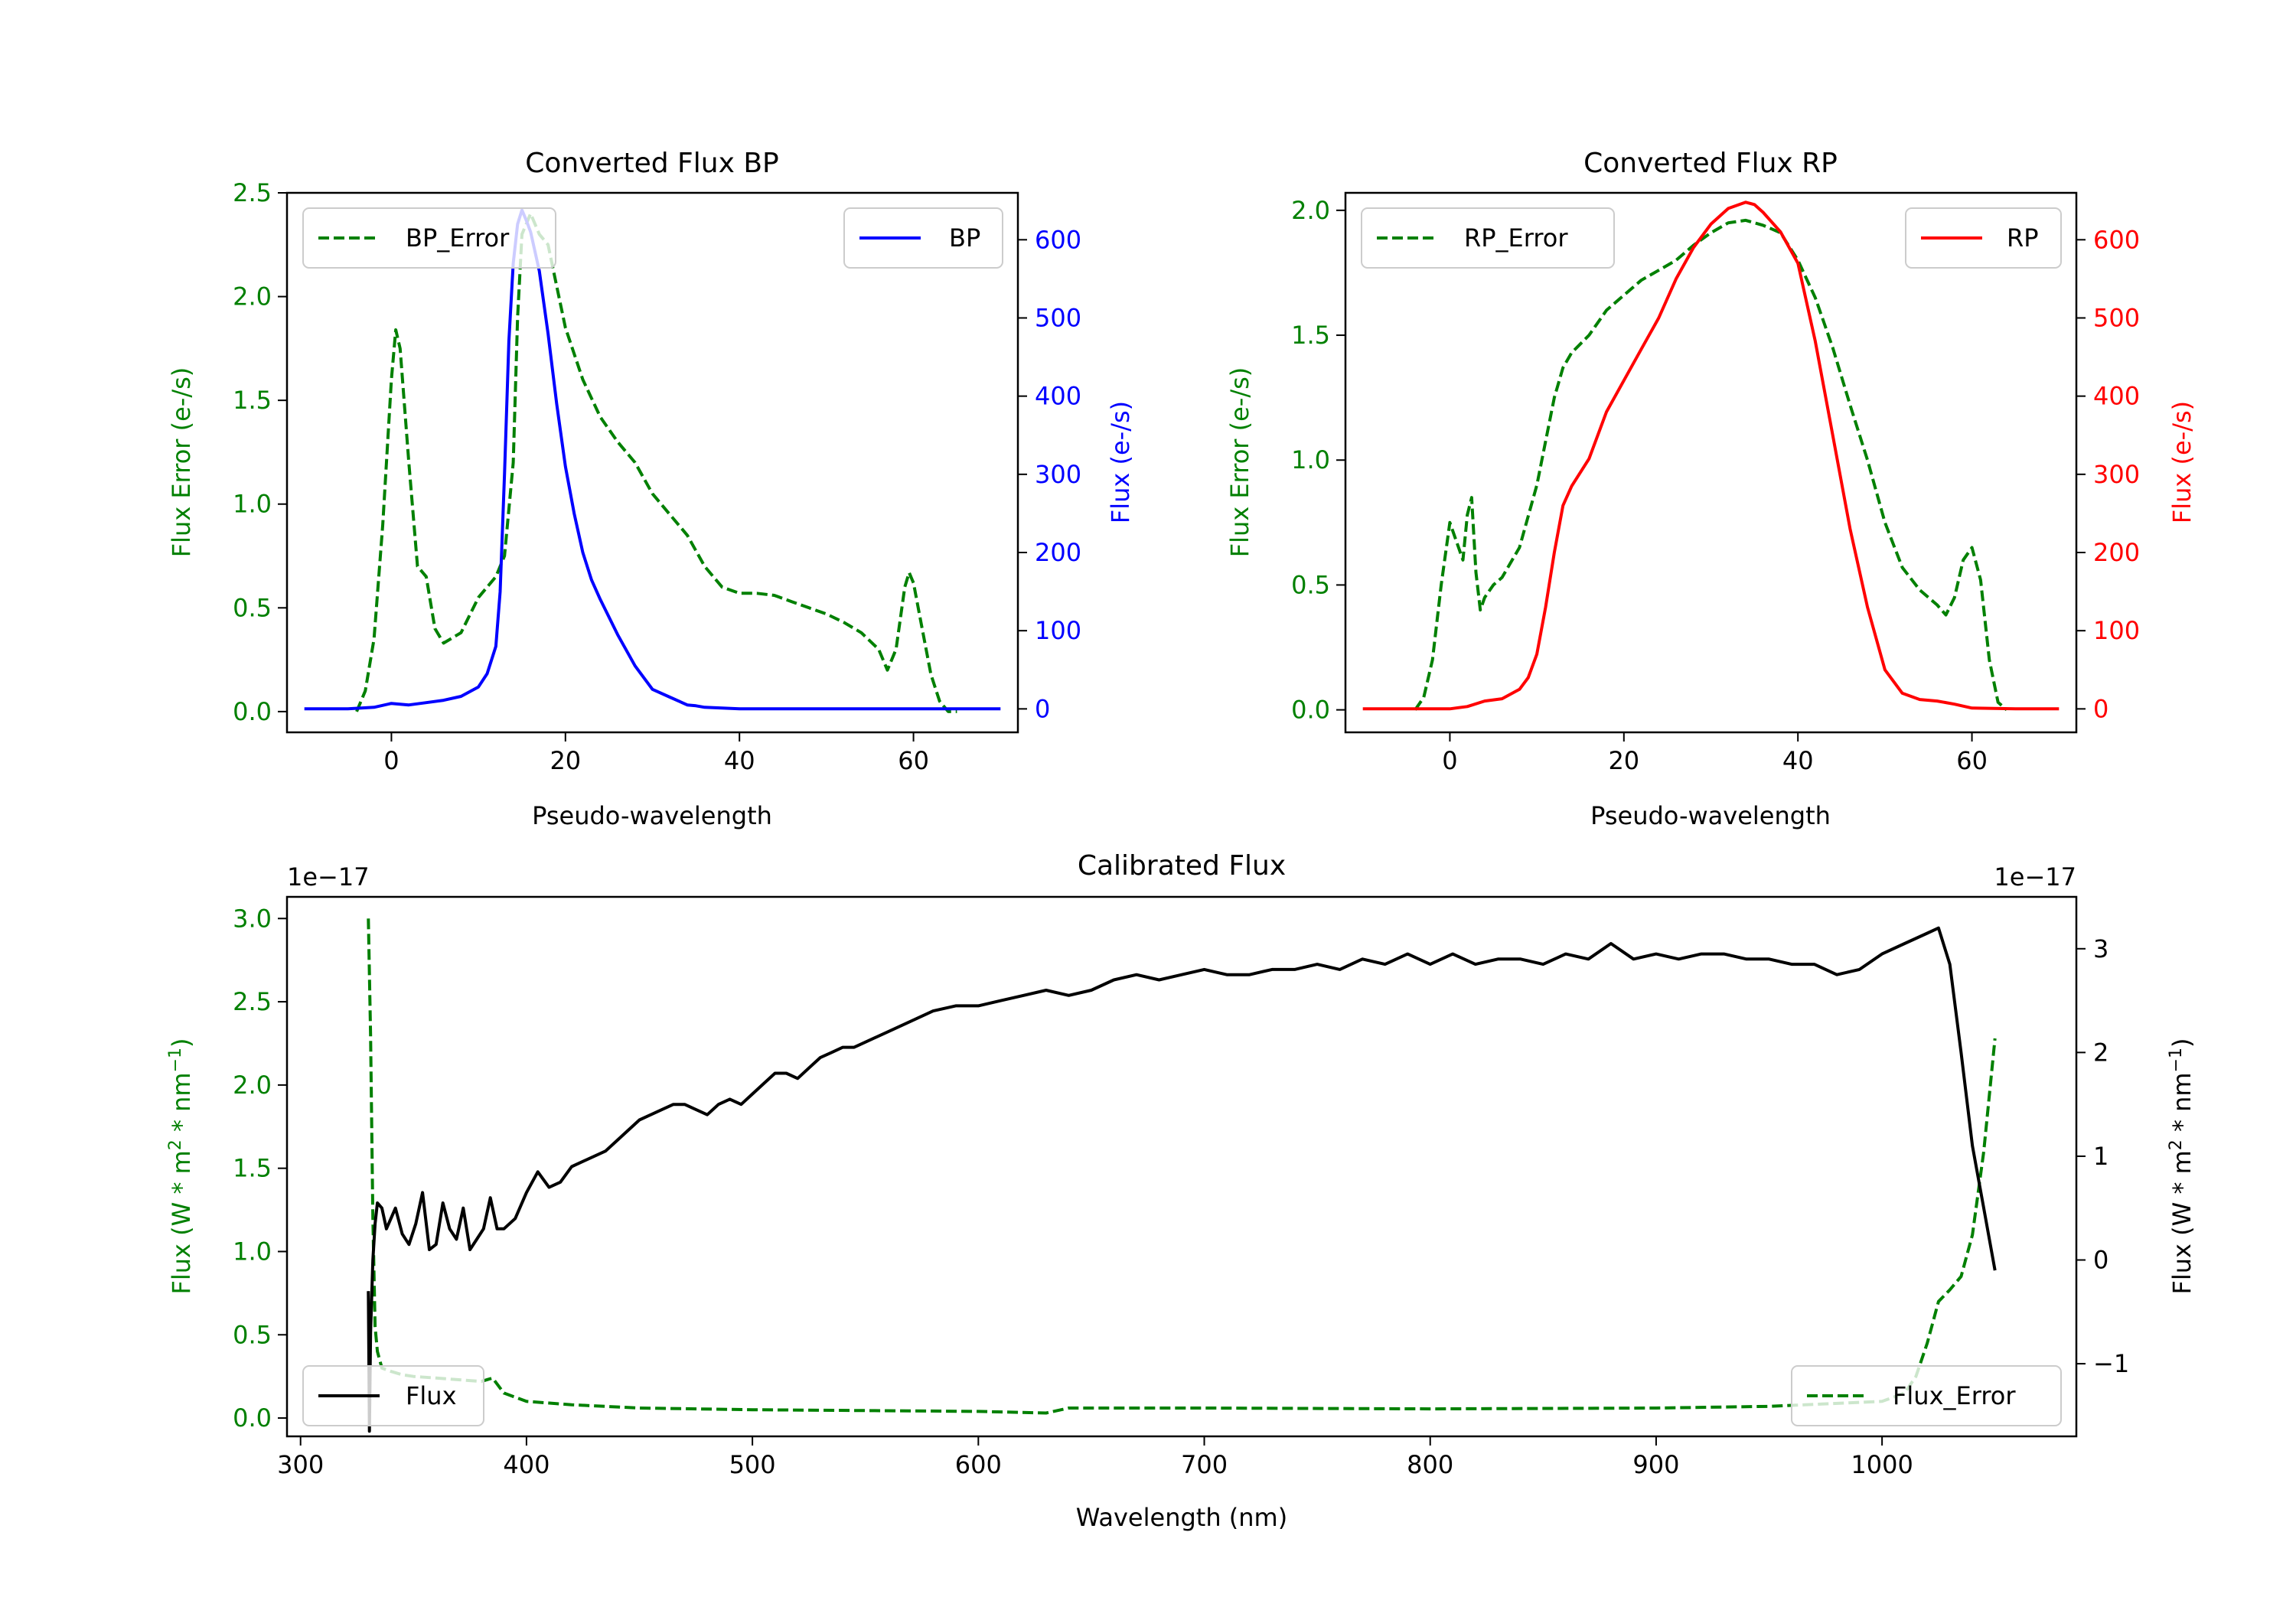 The width and height of the screenshot is (2296, 1607). Describe the element at coordinates (181, 463) in the screenshot. I see `bp-left-y-axis-label: Flux Error (e-/s)` at that location.